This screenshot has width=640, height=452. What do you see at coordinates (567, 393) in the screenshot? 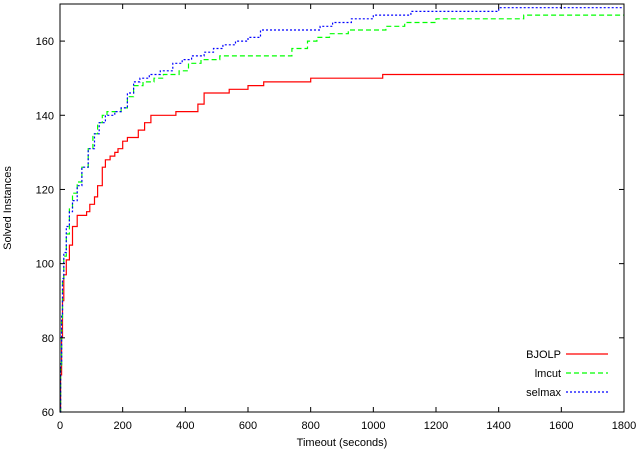
I see `legend-item-selmax: selmax` at bounding box center [567, 393].